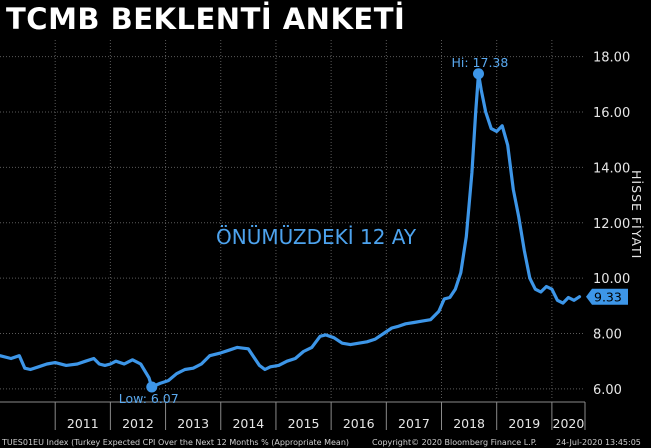 This screenshot has width=651, height=448. Describe the element at coordinates (611, 113) in the screenshot. I see `y-tick-label: 16.00` at that location.